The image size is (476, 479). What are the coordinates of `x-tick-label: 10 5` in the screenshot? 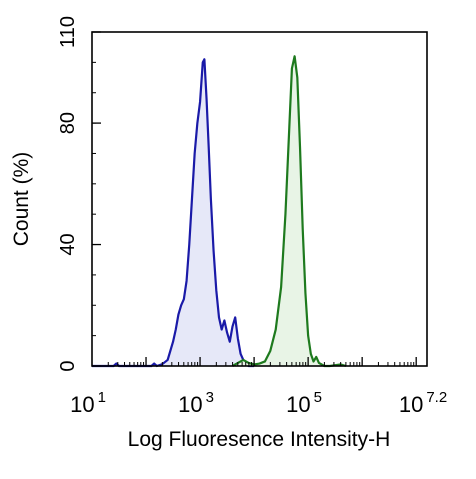 It's located at (304, 403).